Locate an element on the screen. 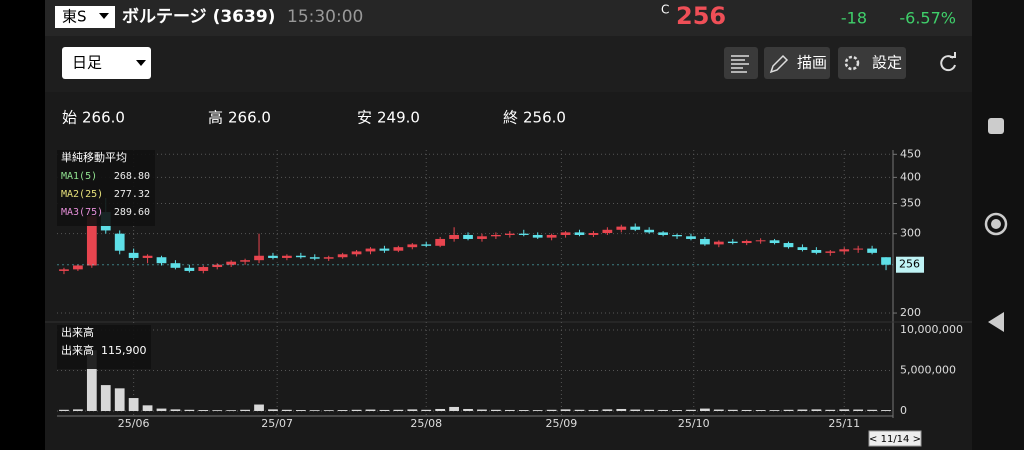  settings-button is located at coordinates (872, 63).